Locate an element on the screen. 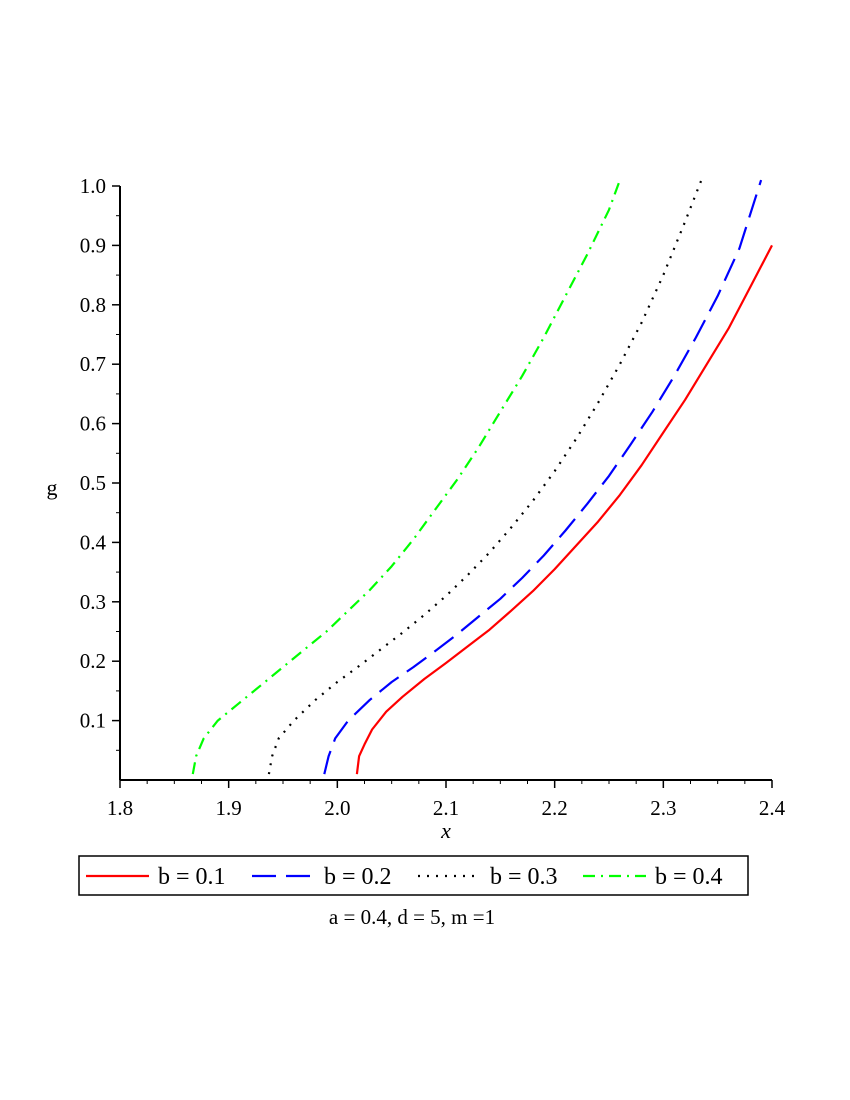 This screenshot has width=850, height=1100. y-tick-label: 0.3 is located at coordinates (93, 602).